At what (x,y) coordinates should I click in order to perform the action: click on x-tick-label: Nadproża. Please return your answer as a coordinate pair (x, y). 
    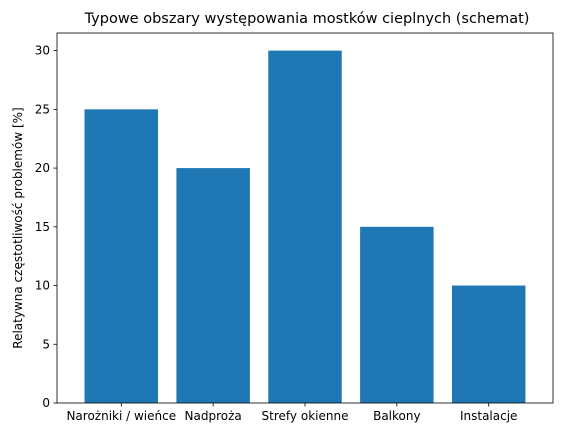
    Looking at the image, I should click on (213, 416).